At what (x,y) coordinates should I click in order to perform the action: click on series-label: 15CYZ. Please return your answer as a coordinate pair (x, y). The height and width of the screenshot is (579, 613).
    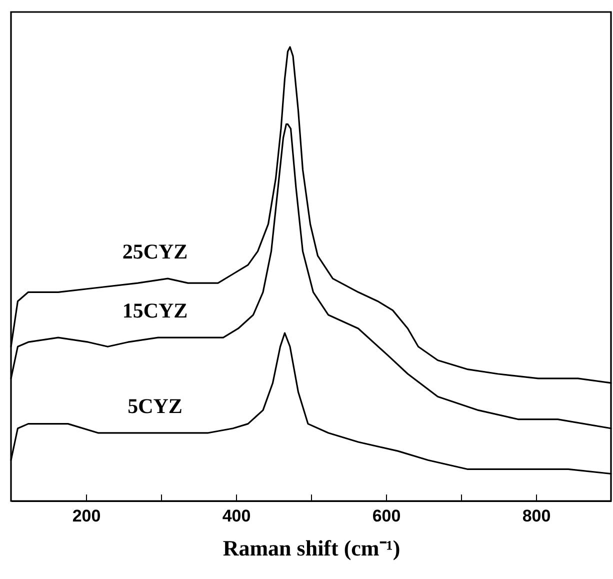
    Looking at the image, I should click on (155, 310).